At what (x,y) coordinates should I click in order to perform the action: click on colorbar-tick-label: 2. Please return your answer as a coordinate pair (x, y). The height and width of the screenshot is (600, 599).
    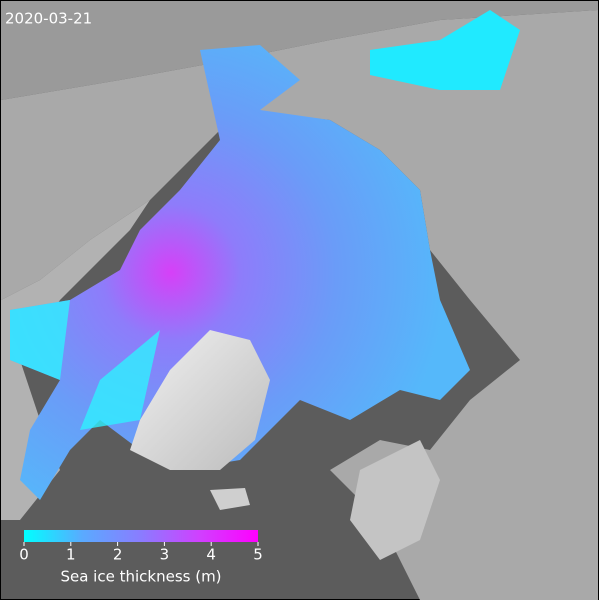
    Looking at the image, I should click on (118, 555).